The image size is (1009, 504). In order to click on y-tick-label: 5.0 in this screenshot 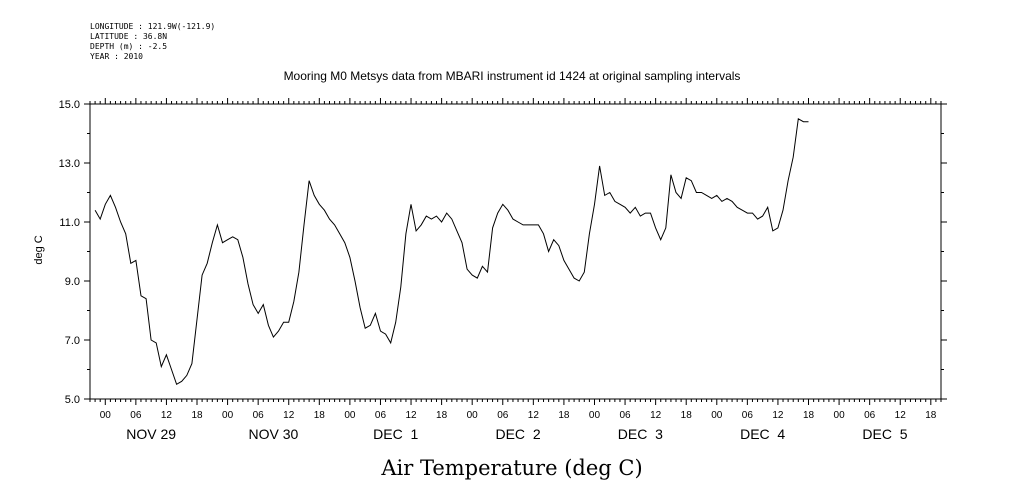, I will do `click(72, 400)`.